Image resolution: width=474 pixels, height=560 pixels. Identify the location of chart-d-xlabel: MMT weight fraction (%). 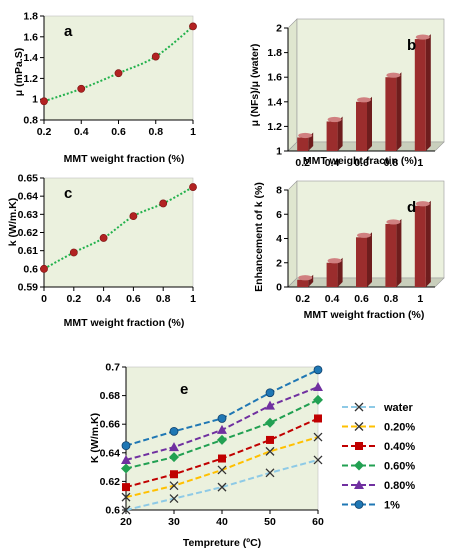
(364, 315).